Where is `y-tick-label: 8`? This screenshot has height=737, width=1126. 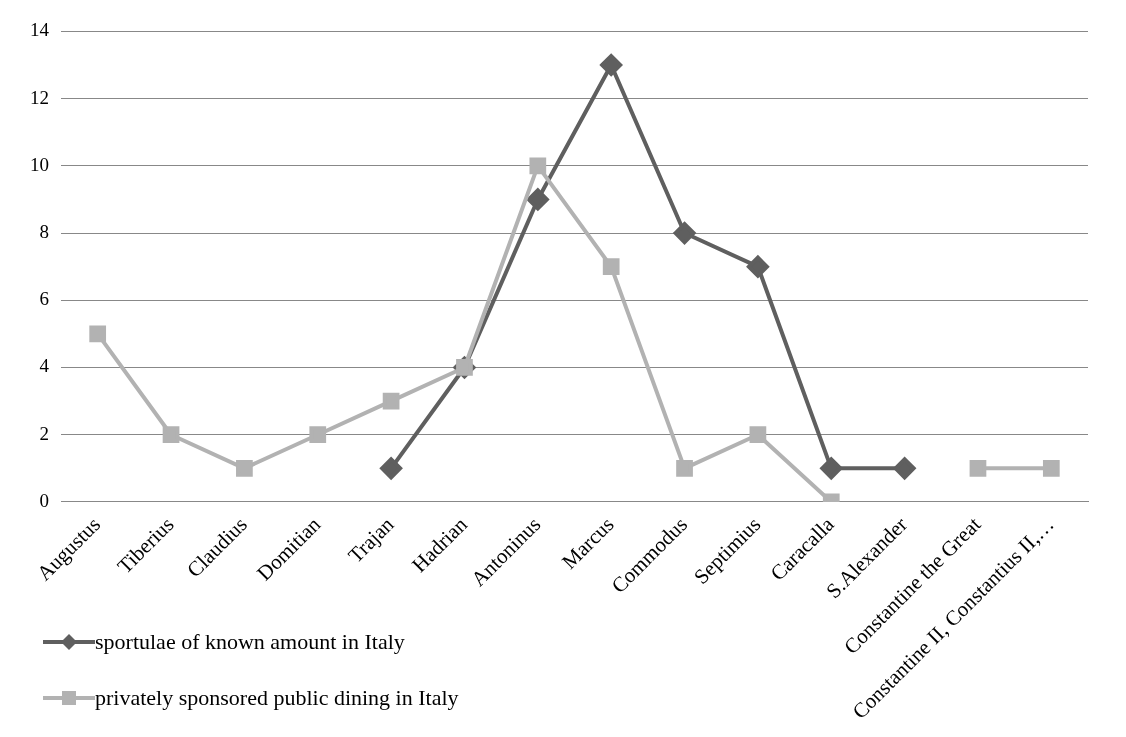 y-tick-label: 8 is located at coordinates (44, 232).